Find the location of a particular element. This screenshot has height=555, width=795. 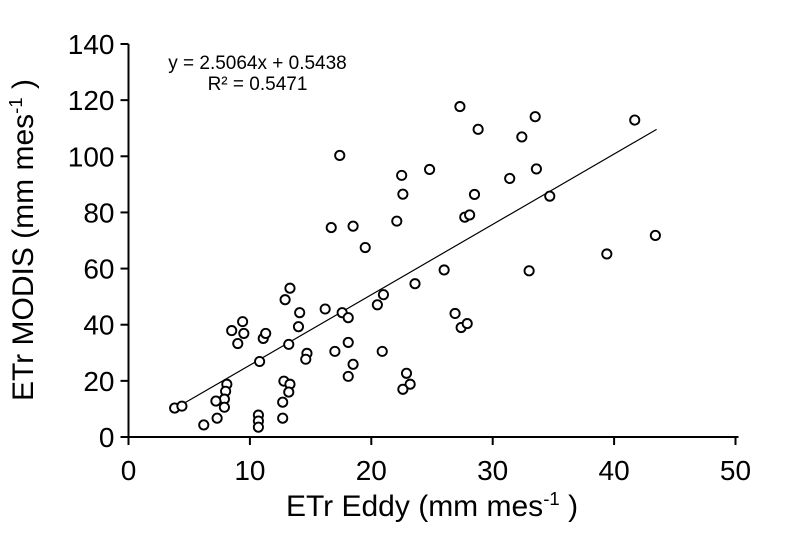

y-axis-title-suffix: ) is located at coordinates (23, 88).